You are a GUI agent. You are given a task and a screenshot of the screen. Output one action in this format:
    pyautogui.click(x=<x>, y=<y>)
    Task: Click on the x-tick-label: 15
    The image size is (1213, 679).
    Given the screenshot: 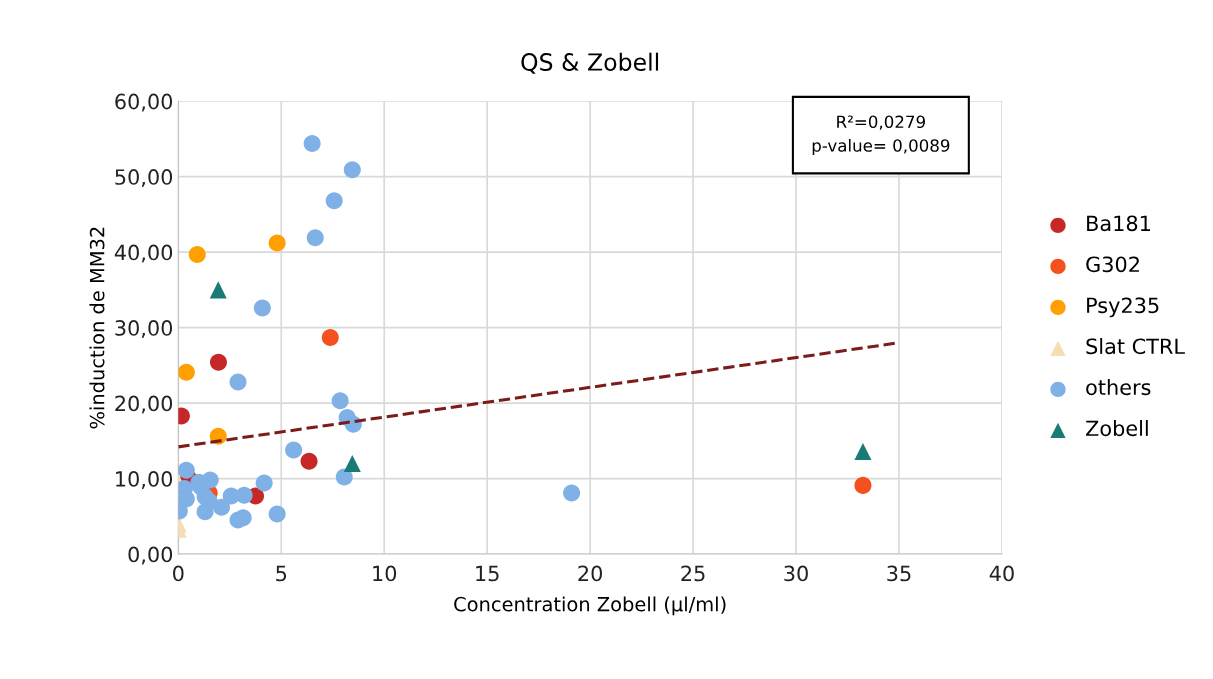 What is the action you would take?
    pyautogui.click(x=487, y=573)
    